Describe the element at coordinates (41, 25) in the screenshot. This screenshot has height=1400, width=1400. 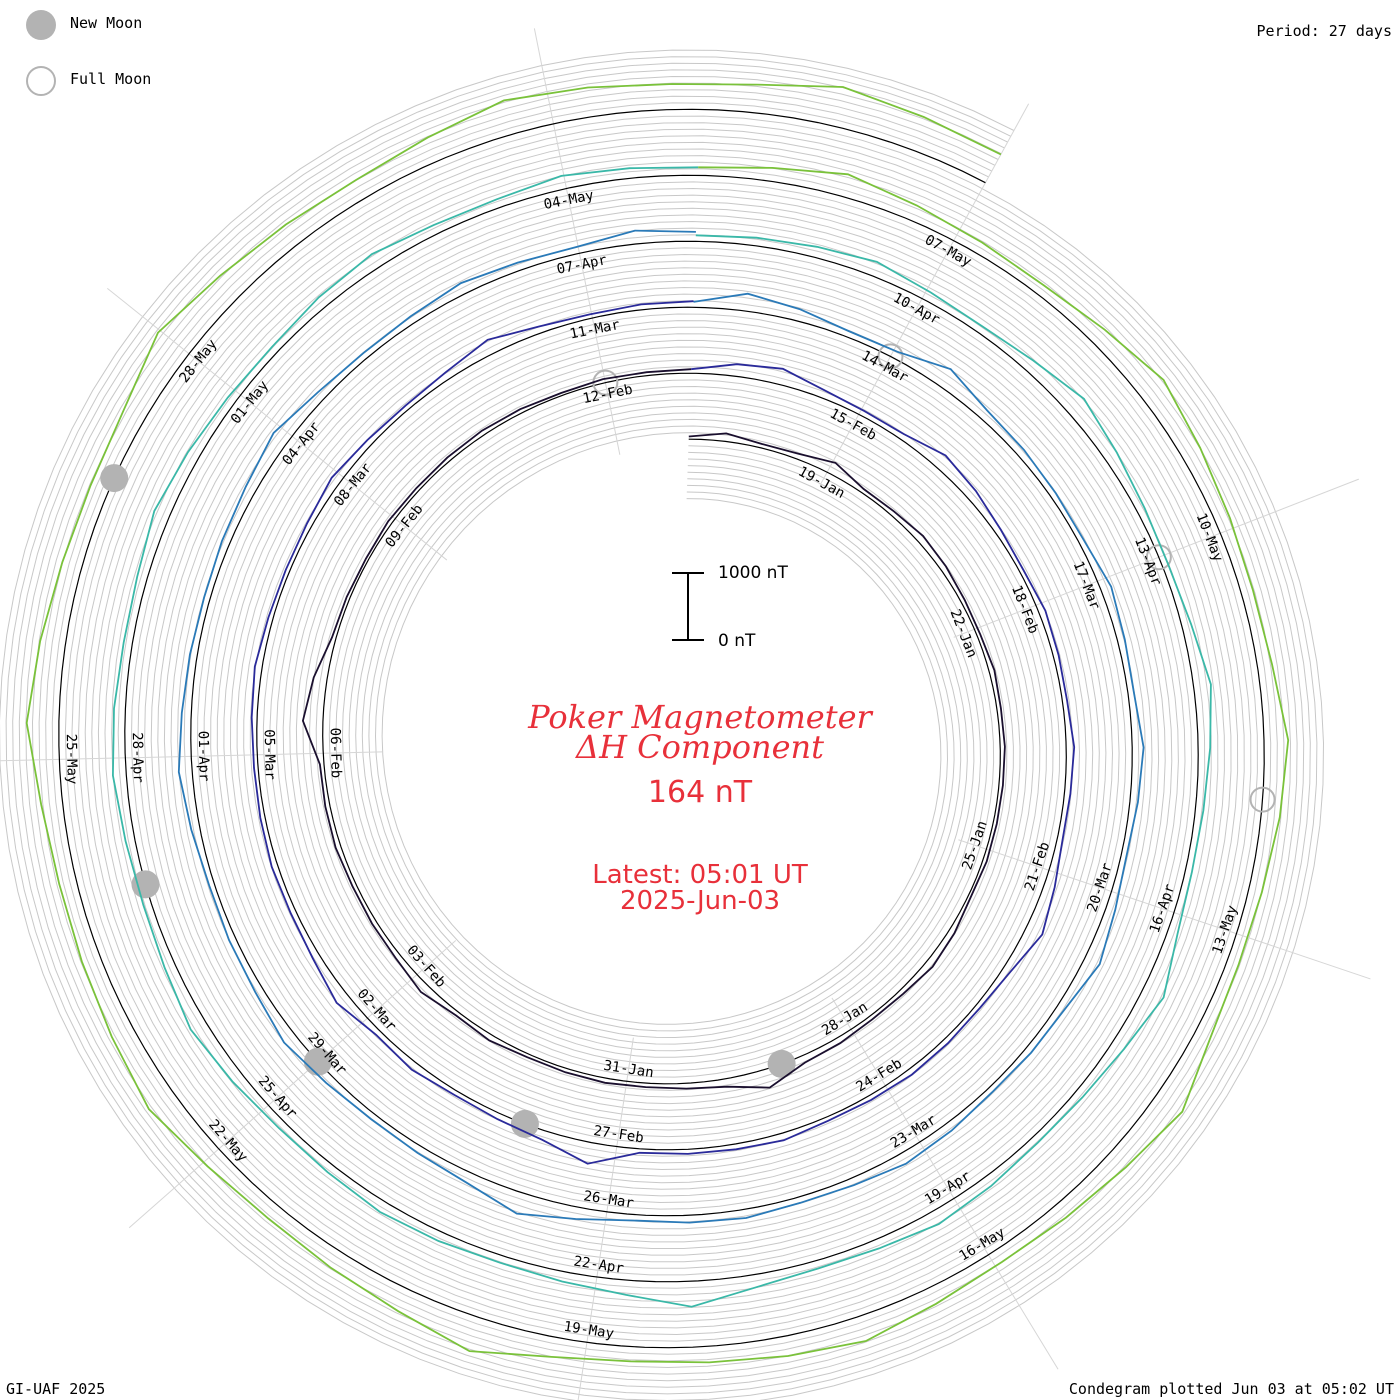
I see `new-moon-icon` at that location.